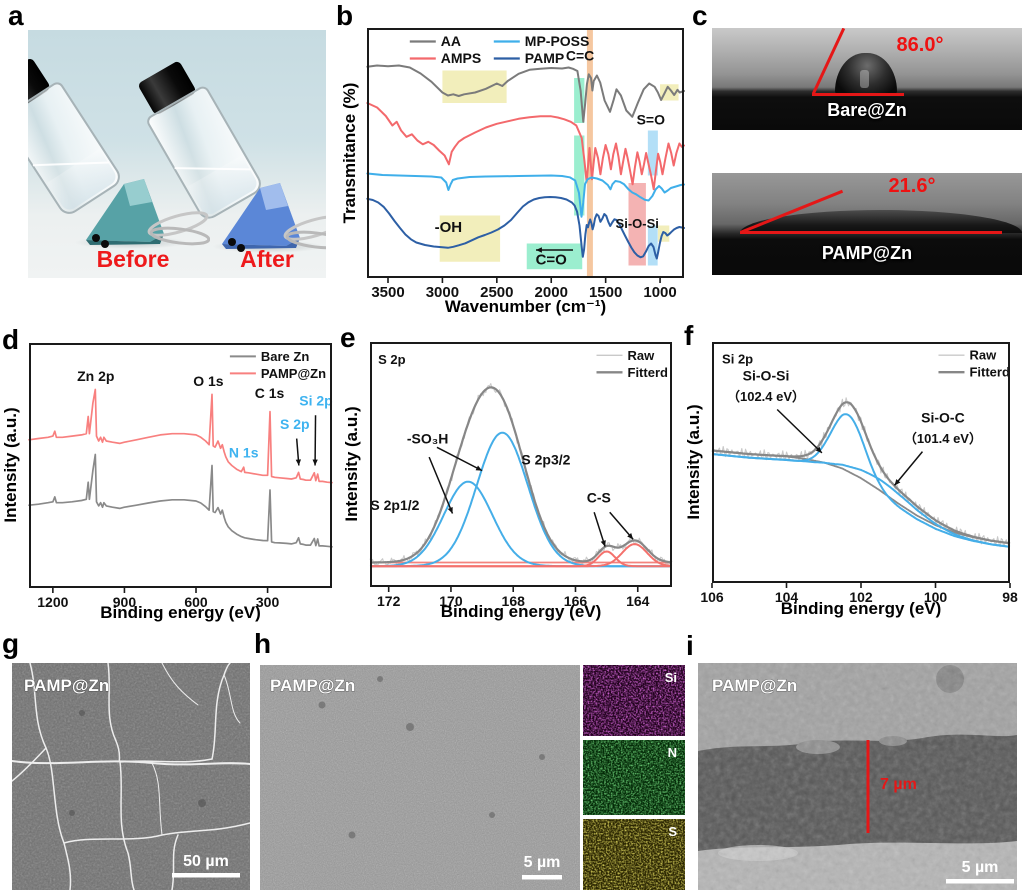 This screenshot has width=1024, height=895. I want to click on x-tick-label: 900, so click(125, 602).